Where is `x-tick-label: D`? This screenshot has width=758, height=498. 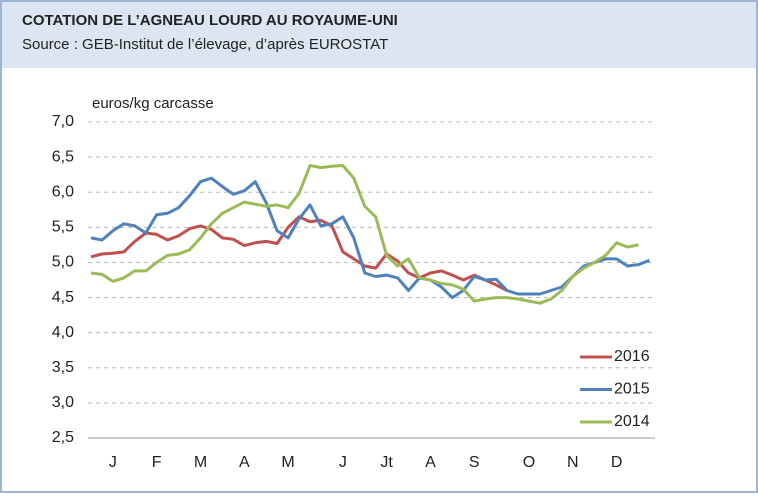
x-tick-label: D is located at coordinates (617, 462).